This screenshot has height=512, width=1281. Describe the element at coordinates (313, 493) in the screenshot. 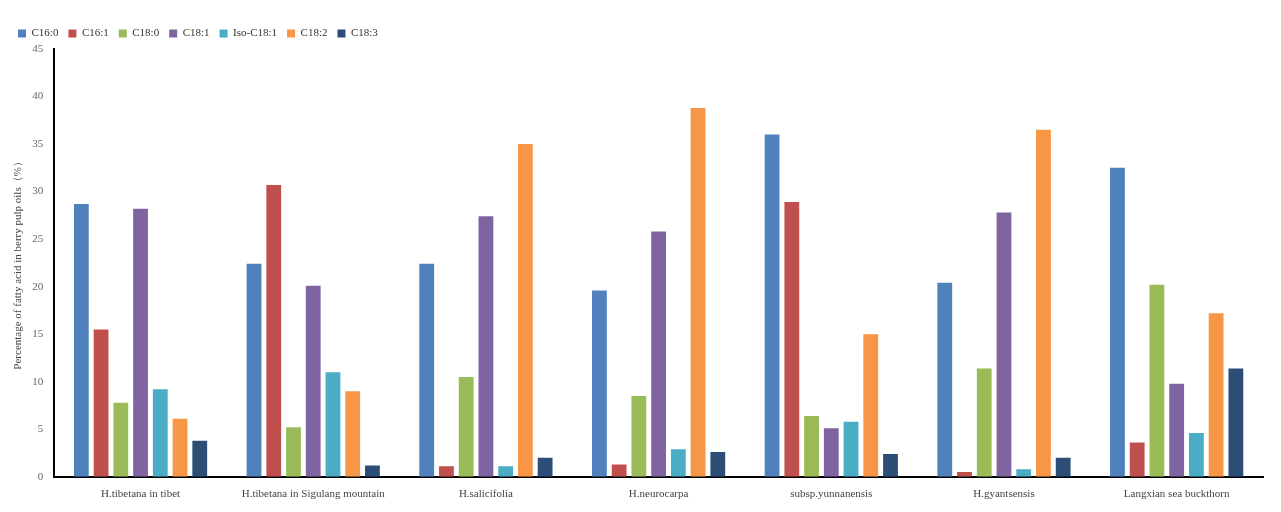

I see `x-tick-label: H.tibetana in Sigulang mountain` at that location.